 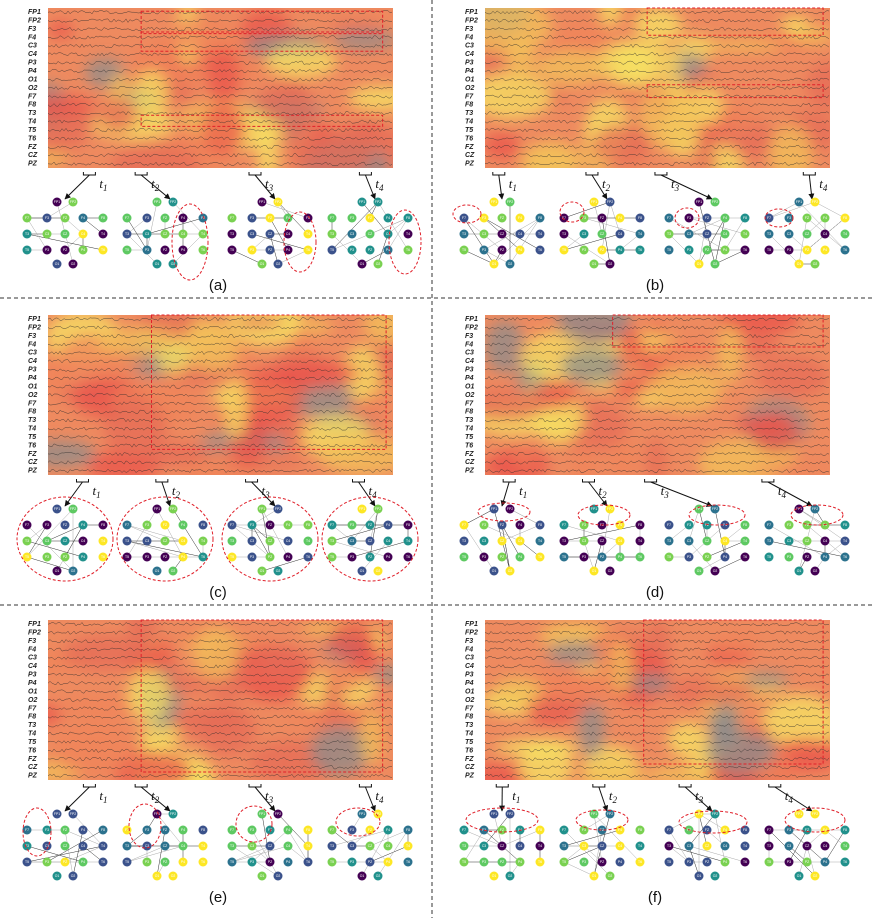 What do you see at coordinates (98, 495) in the screenshot?
I see `time-subscript: 1` at bounding box center [98, 495].